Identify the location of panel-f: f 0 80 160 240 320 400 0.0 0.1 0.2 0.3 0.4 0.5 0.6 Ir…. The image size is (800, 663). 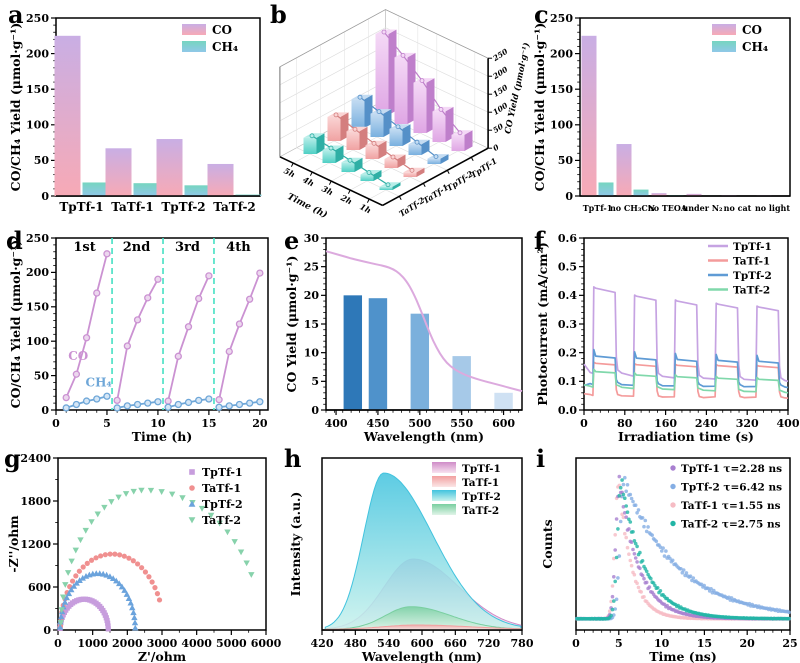
(666, 335).